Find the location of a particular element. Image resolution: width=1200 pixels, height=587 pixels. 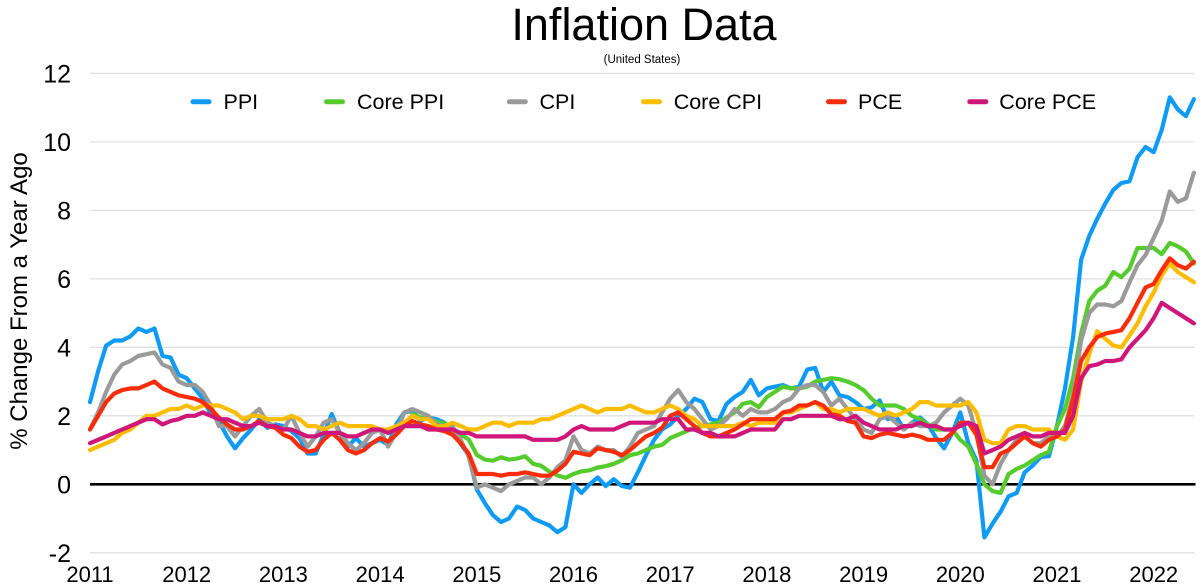

svg-text: Core PPI is located at coordinates (400, 102).